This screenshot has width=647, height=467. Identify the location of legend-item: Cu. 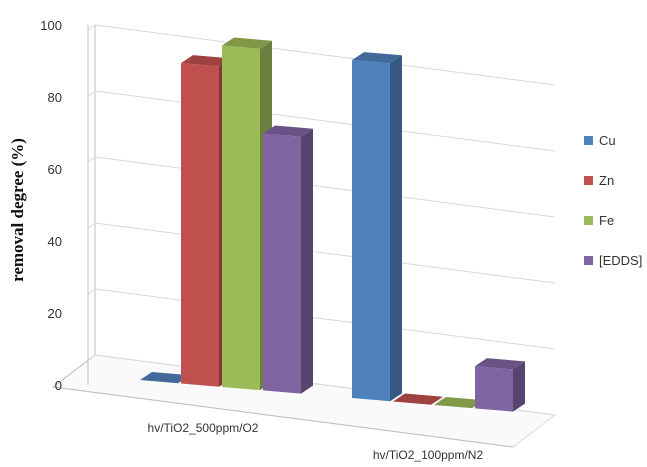
(600, 140).